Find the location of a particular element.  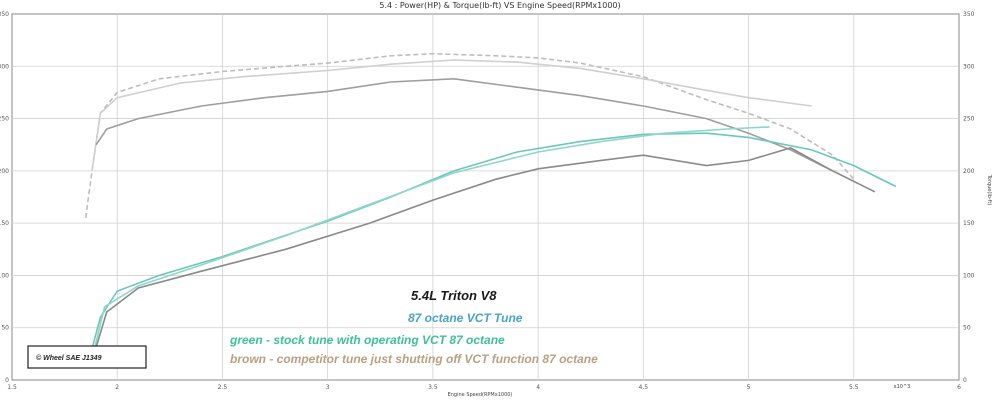

y-tick-label-left: 50 is located at coordinates (5, 328).